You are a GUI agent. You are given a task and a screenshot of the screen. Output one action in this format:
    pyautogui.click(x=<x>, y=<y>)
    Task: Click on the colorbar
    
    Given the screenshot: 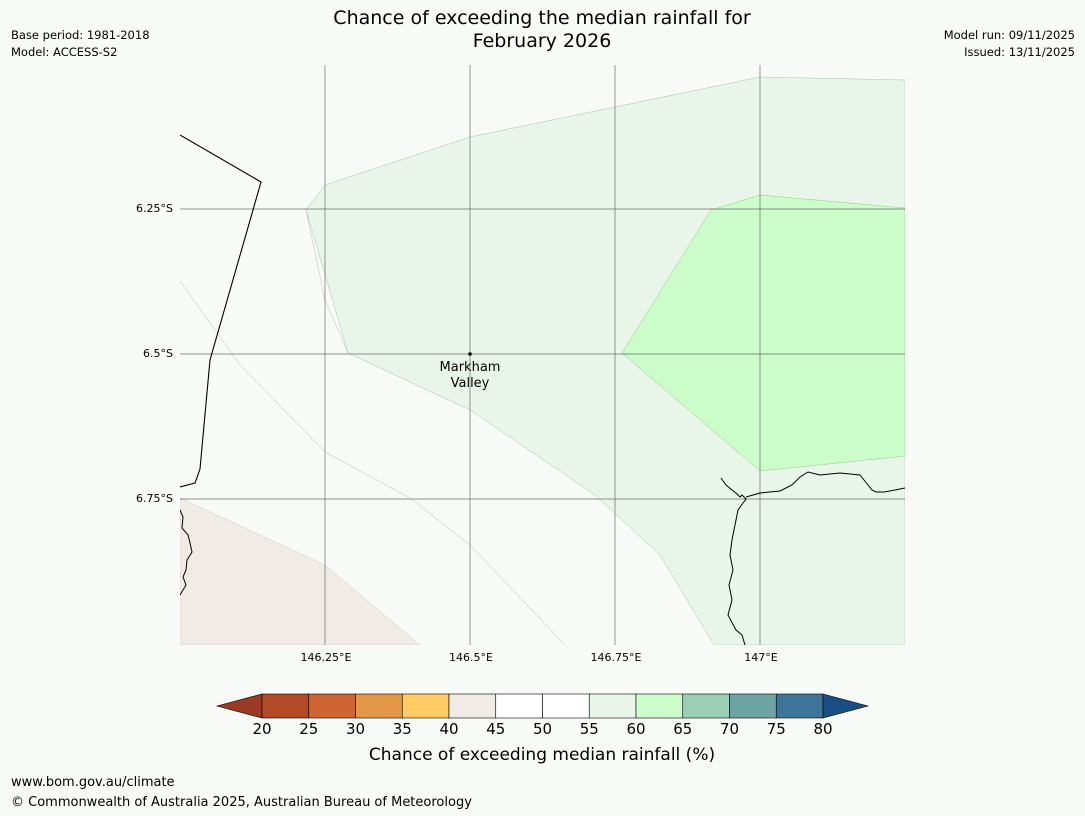 What is the action you would take?
    pyautogui.click(x=542, y=706)
    